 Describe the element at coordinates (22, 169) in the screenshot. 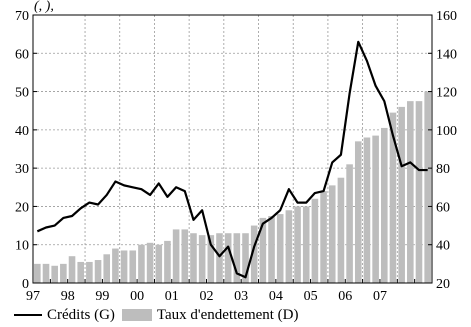

I see `left-tick-label: 30` at that location.